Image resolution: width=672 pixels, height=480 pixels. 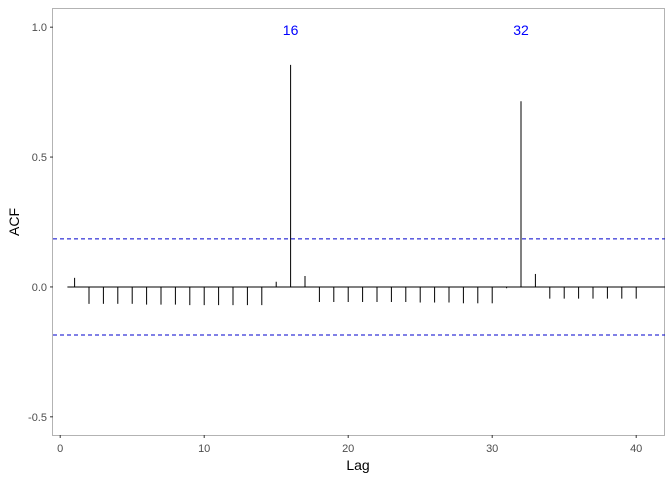 What do you see at coordinates (39, 158) in the screenshot?
I see `y-tick-label: 0.5` at bounding box center [39, 158].